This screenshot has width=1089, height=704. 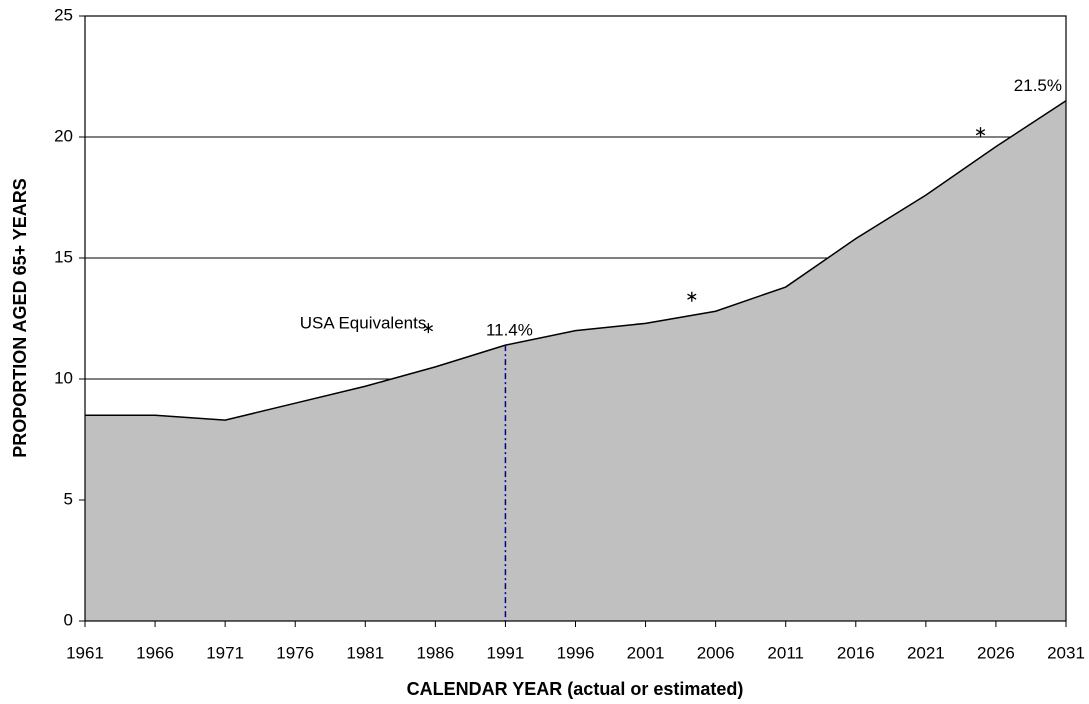 What do you see at coordinates (63, 14) in the screenshot?
I see `y-tick-label: 25` at bounding box center [63, 14].